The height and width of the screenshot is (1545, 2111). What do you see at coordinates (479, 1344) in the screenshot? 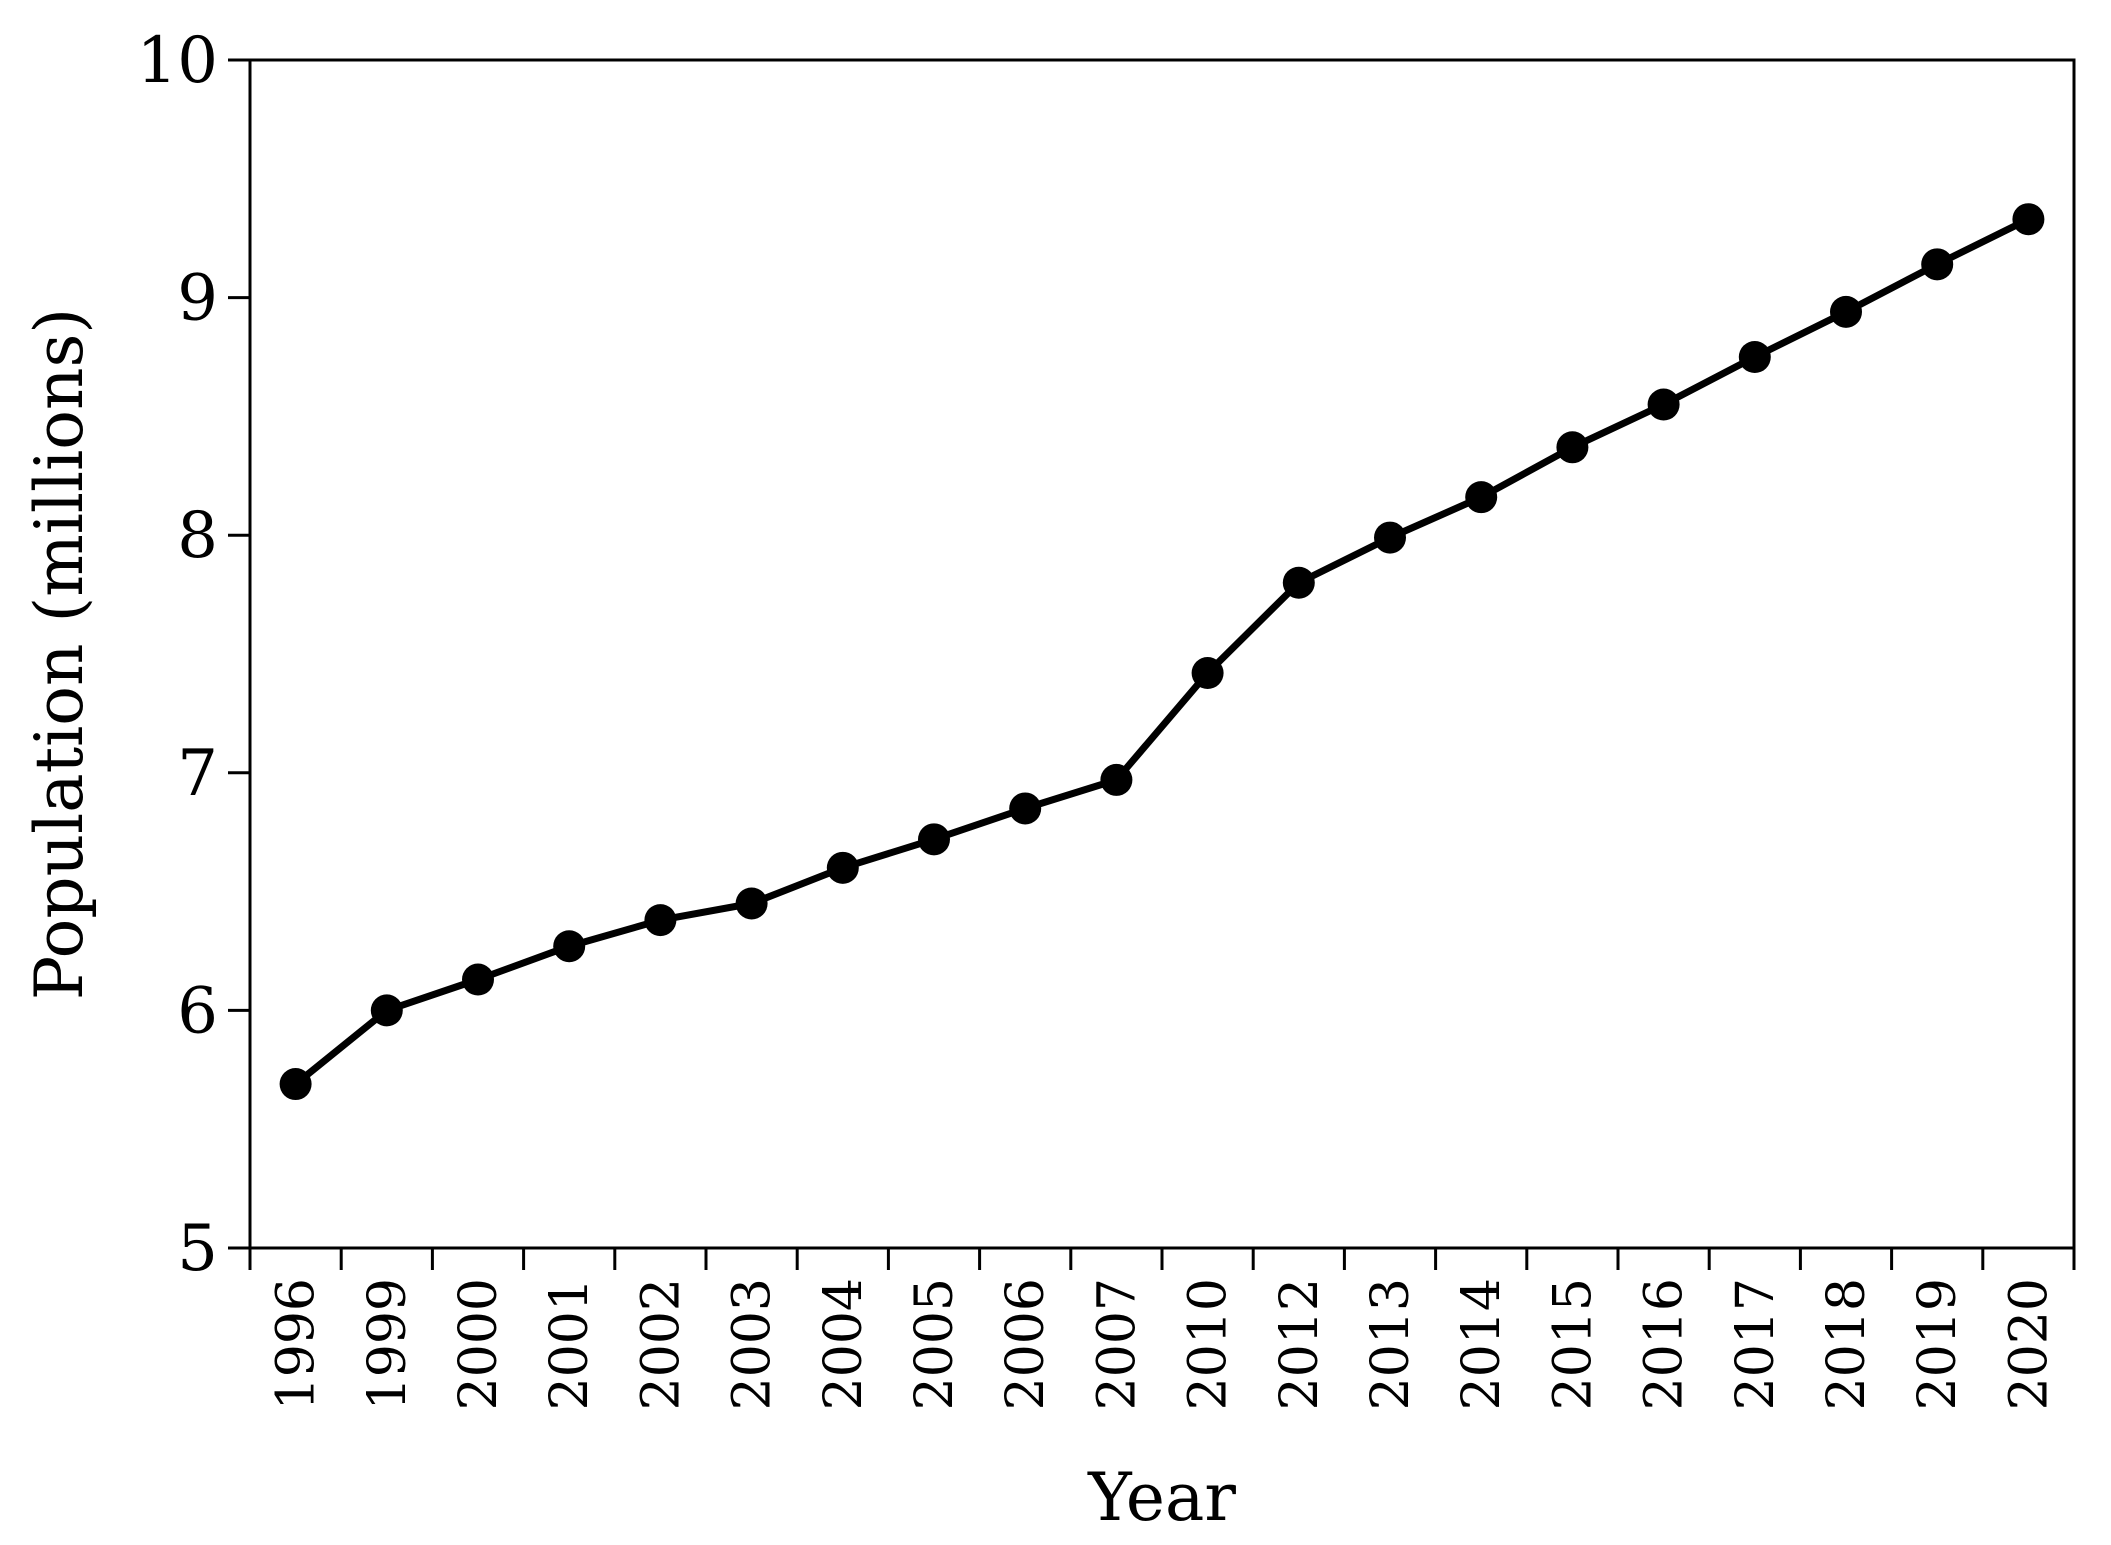
I see `x-tick-label: 2000` at bounding box center [479, 1344].